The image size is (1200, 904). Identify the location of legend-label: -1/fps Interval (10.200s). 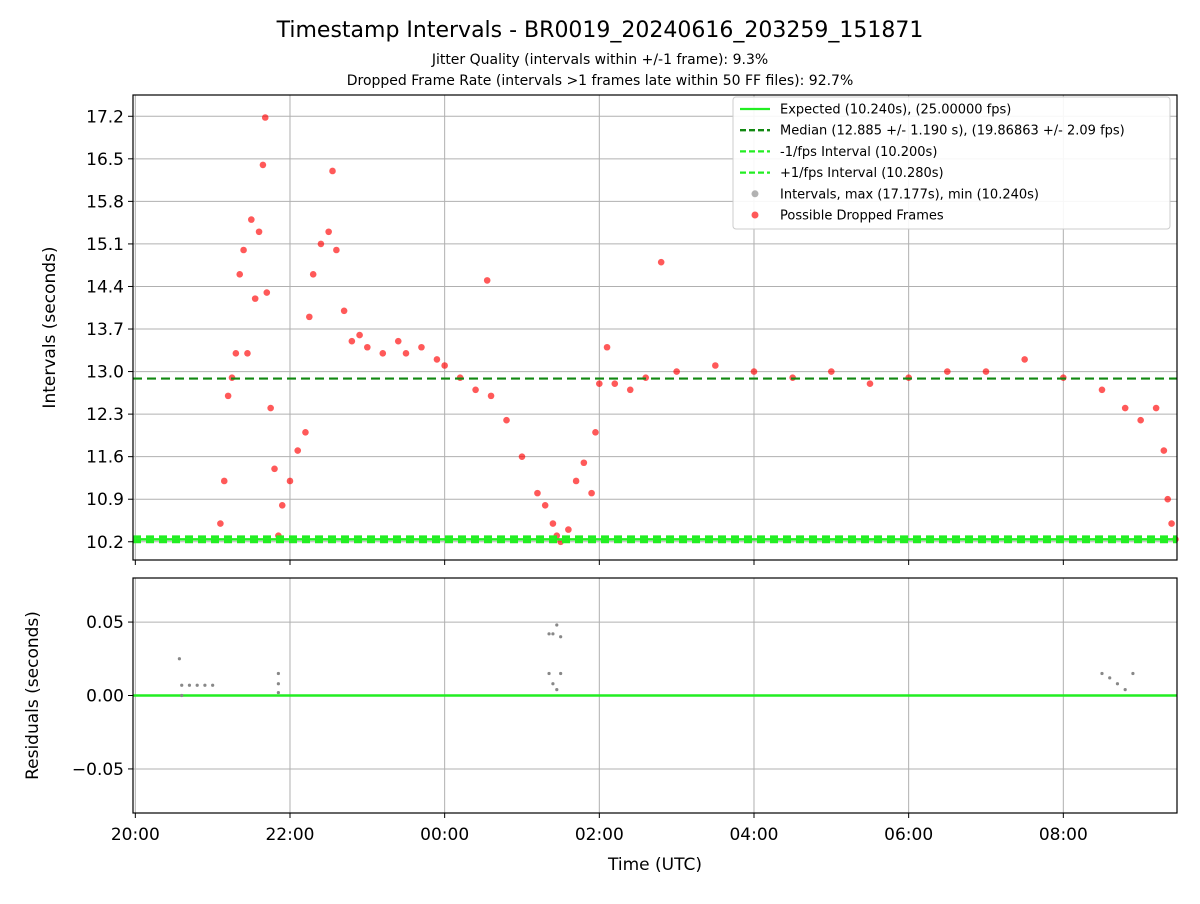
(858, 152).